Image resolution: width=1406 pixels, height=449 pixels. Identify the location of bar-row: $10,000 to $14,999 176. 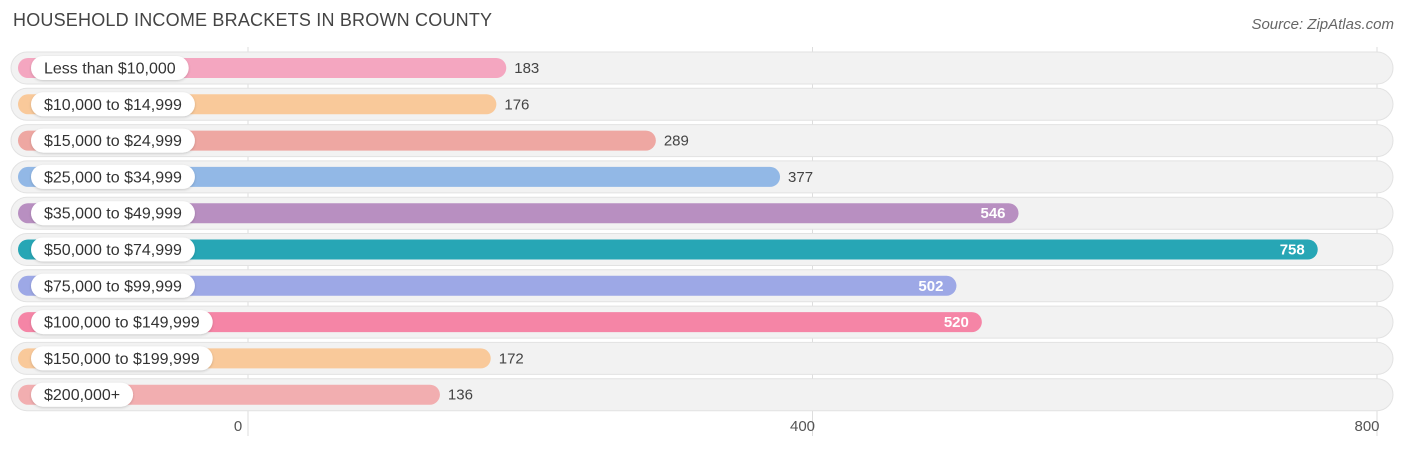
(702, 104).